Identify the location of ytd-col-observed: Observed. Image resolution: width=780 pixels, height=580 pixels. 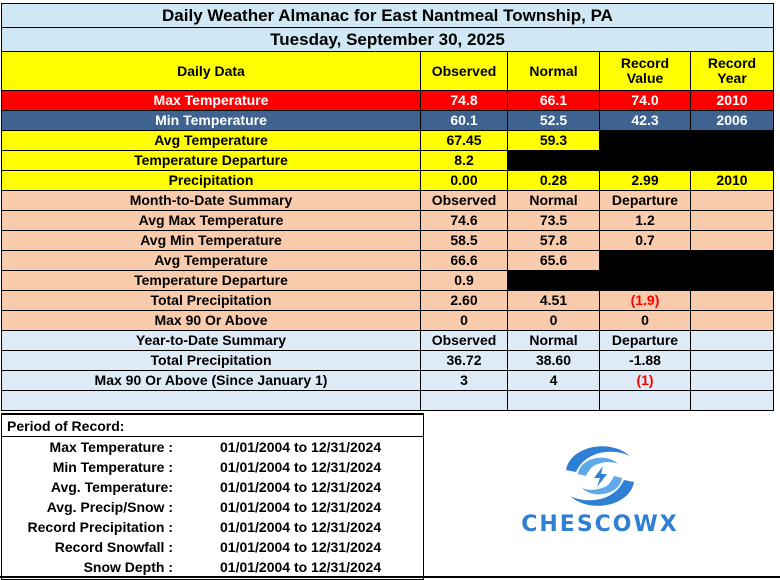
(464, 340).